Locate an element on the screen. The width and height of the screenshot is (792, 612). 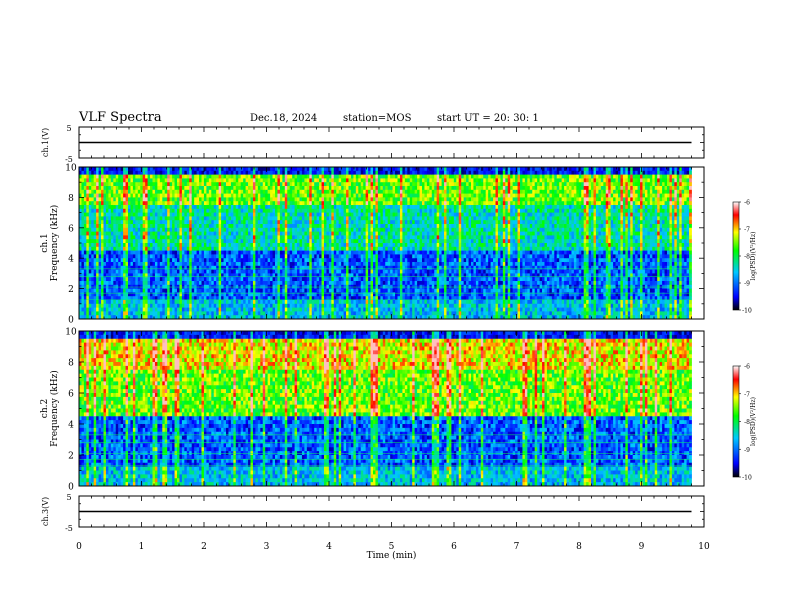
plot-title: VLF Spectra is located at coordinates (120, 117).